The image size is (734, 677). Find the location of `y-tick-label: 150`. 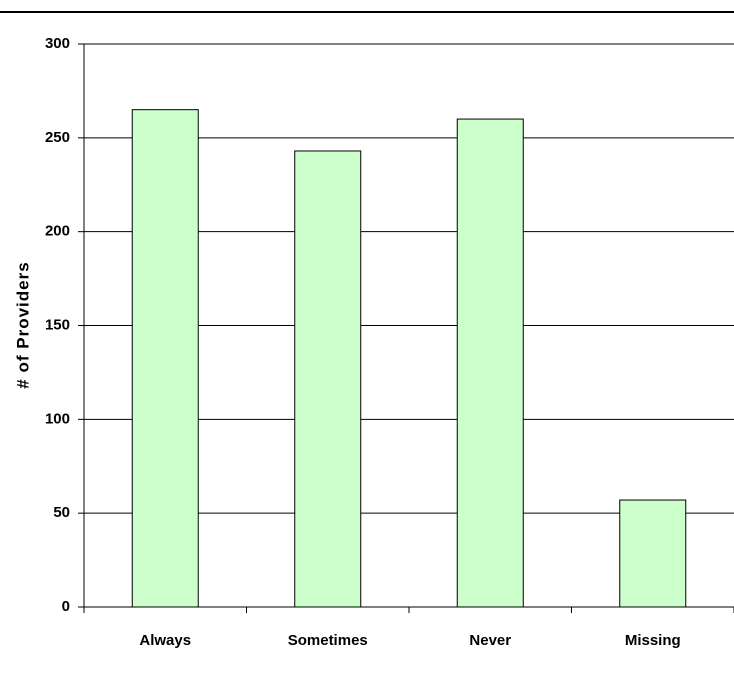

y-tick-label: 150 is located at coordinates (57, 324).